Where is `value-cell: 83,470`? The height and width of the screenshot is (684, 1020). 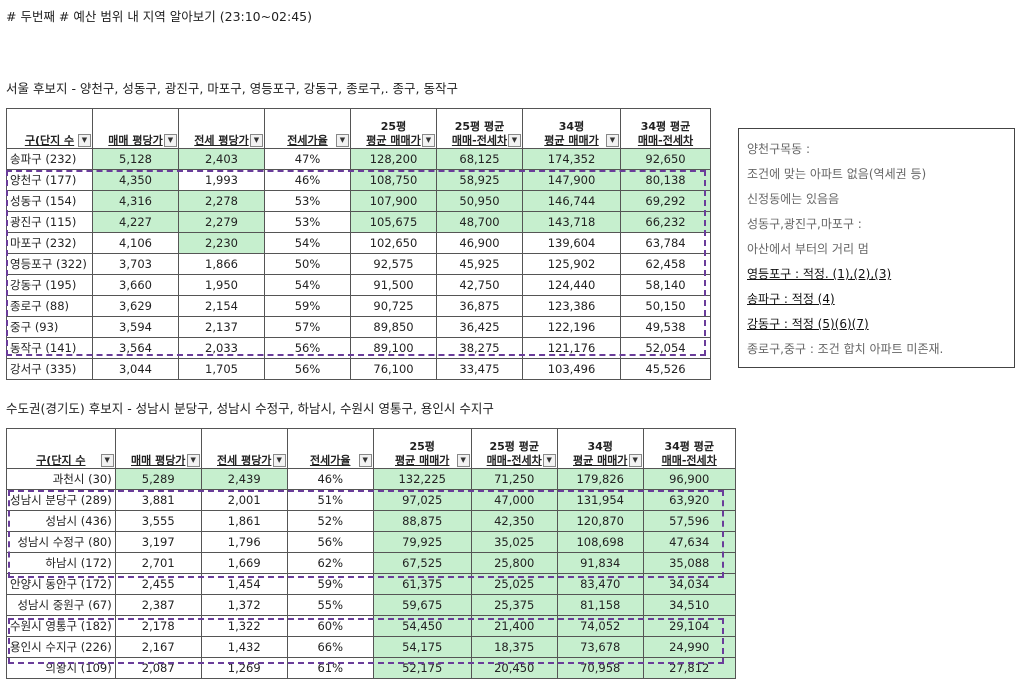
value-cell: 83,470 is located at coordinates (600, 584).